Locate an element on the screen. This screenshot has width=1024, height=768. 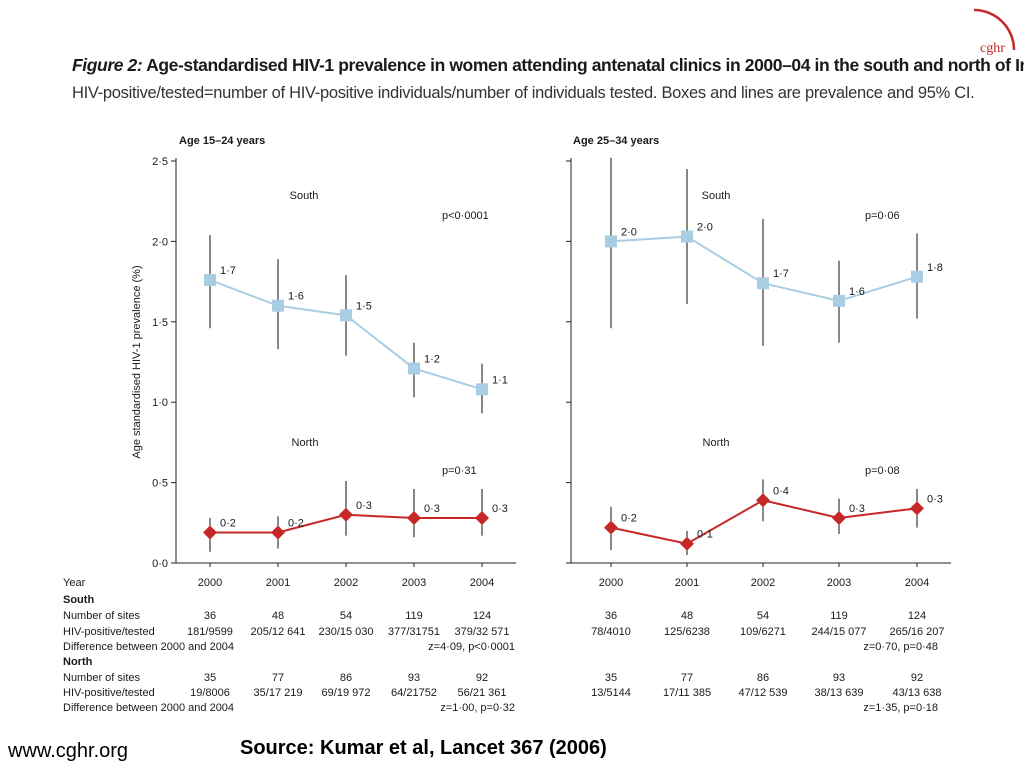
table-cell-diff: z=4·09, p<0·0001 is located at coordinates (471, 647).